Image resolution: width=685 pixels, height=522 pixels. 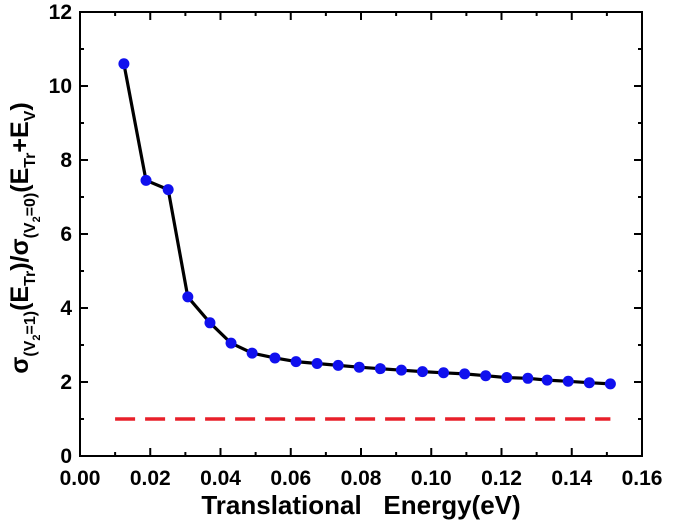 I want to click on x-tick-label: 0.02, so click(x=150, y=478).